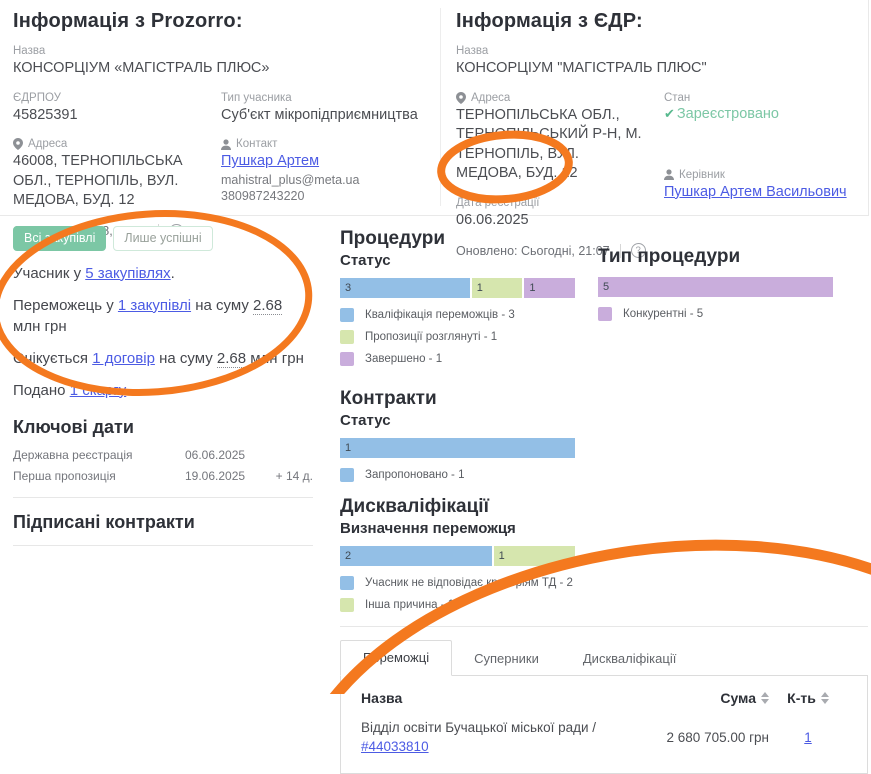 This screenshot has height=774, width=871. Describe the element at coordinates (604, 698) in the screenshot. I see `table-header-row: Назва Сума К-ть` at that location.